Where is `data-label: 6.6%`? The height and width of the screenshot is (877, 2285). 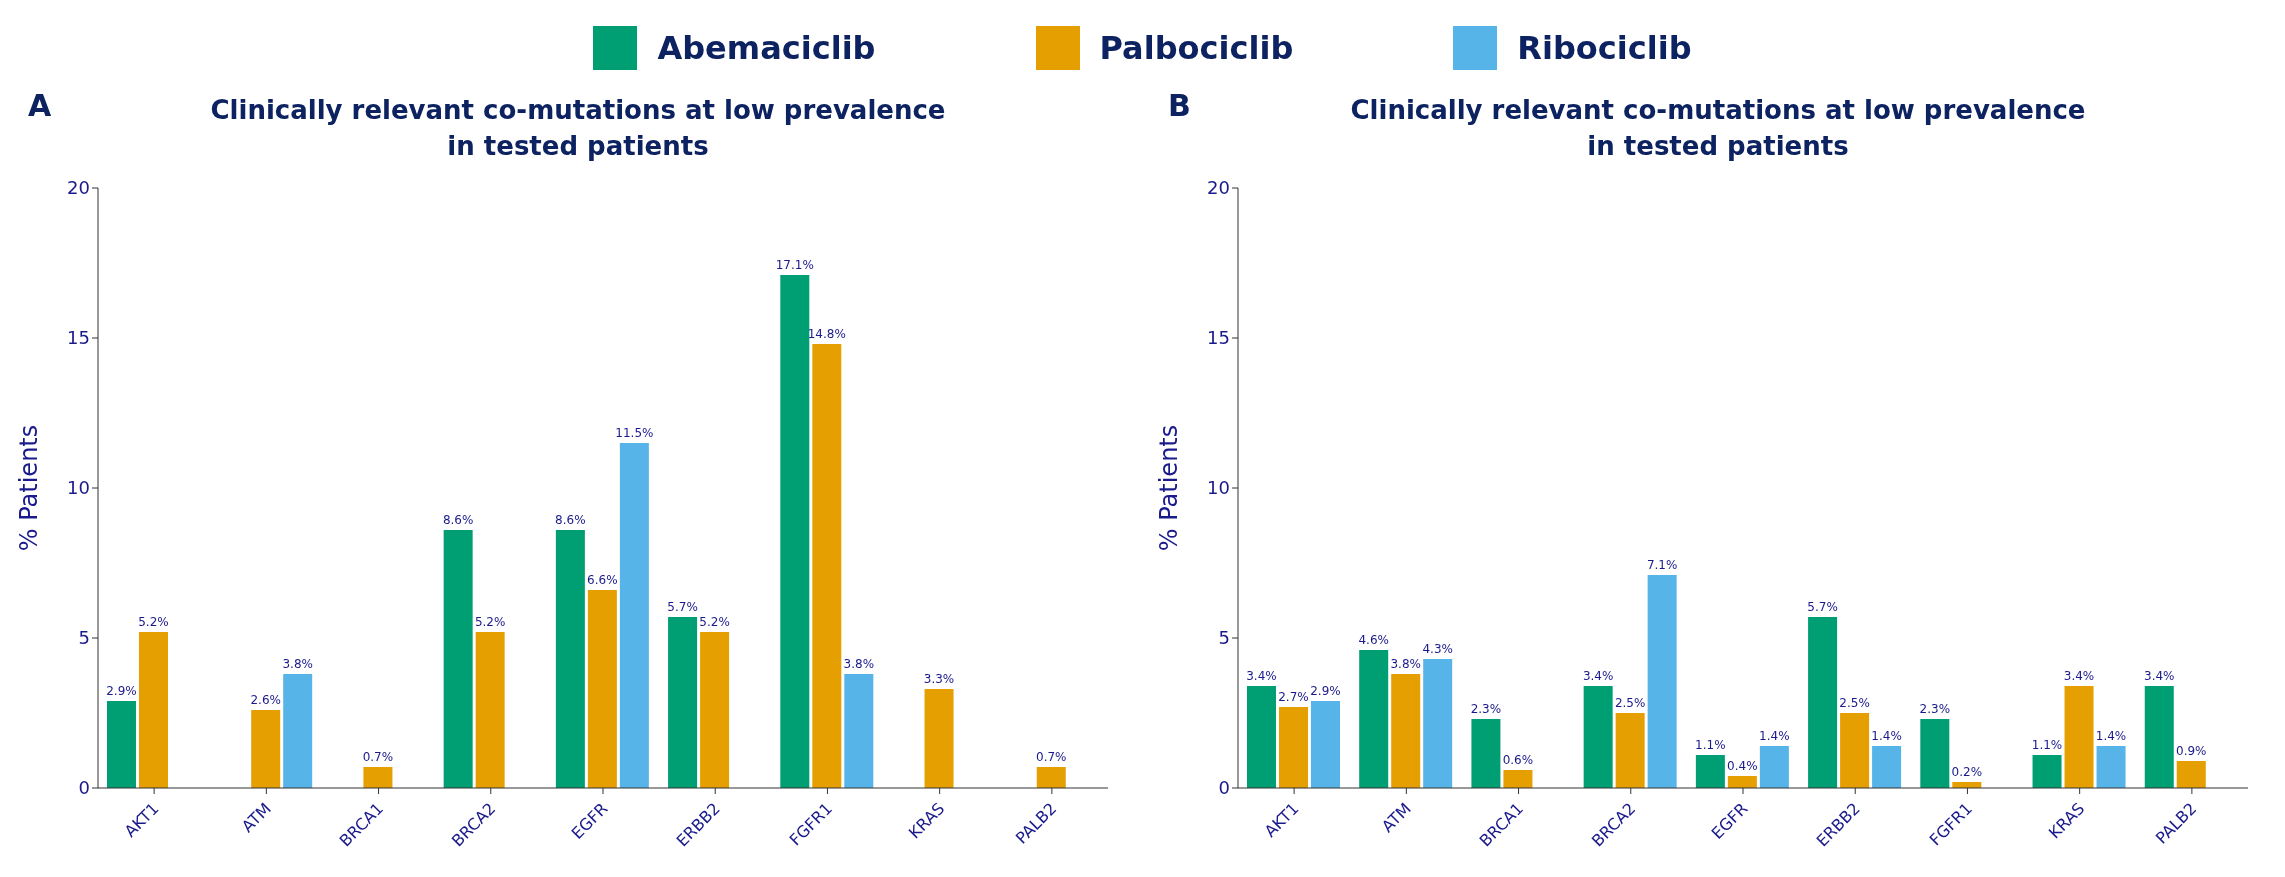 data-label: 6.6% is located at coordinates (602, 580).